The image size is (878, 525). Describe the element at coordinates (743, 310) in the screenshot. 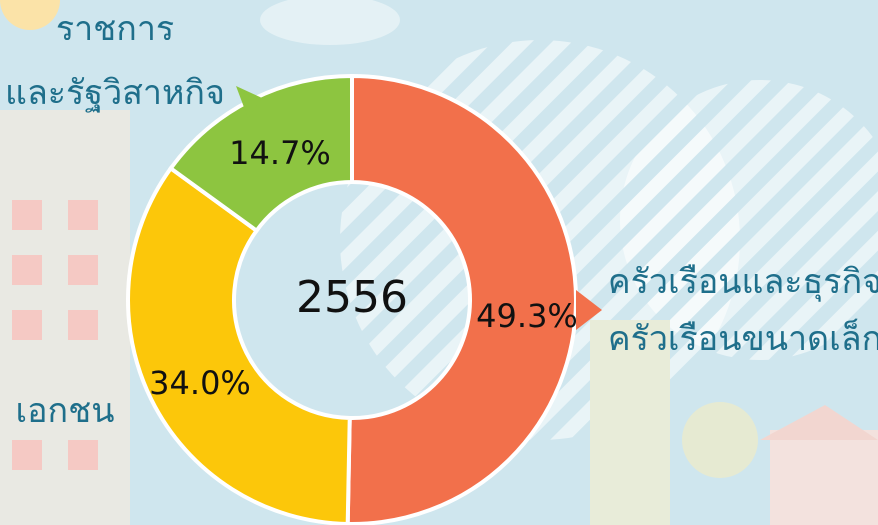

I see `category-label: ครัวเรือนและธุรกิจครัวเรือนขนาดเล็ก` at that location.